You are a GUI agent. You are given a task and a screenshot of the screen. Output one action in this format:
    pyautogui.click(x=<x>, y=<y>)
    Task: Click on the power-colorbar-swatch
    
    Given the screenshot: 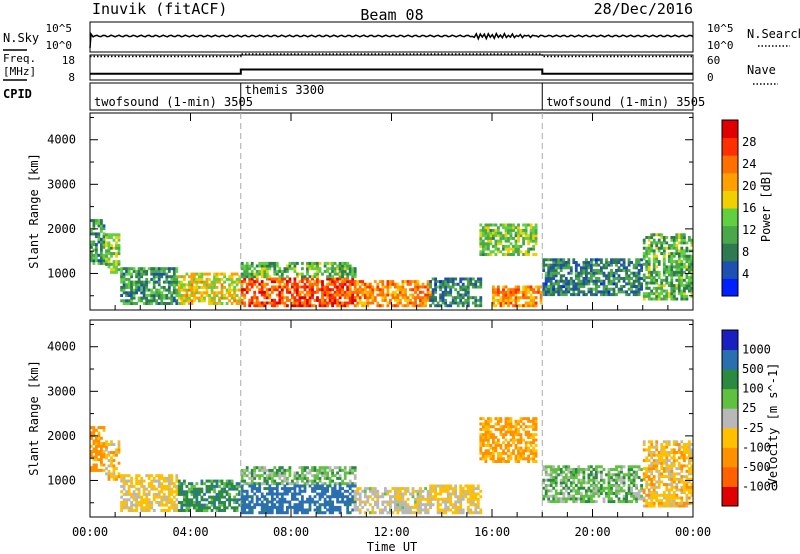 What is the action you would take?
    pyautogui.click(x=730, y=164)
    